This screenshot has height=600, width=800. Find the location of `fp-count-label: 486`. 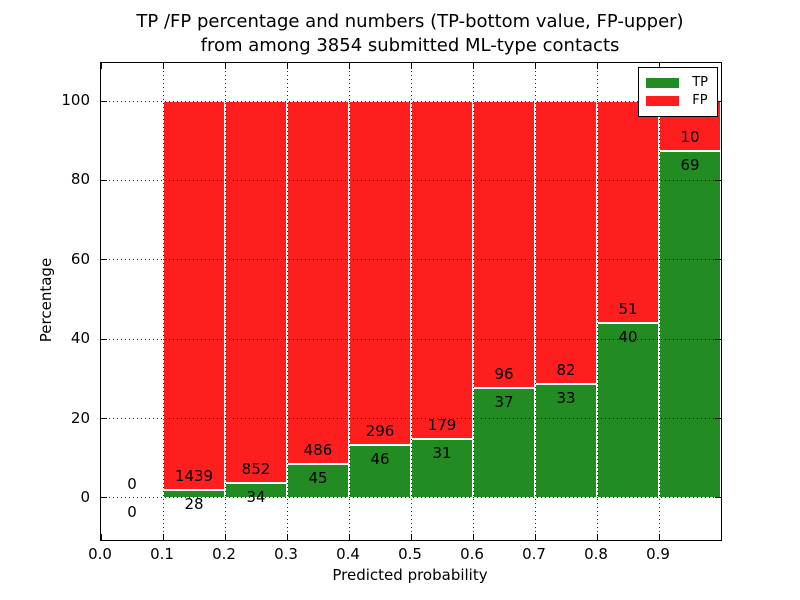

fp-count-label: 486 is located at coordinates (318, 450).